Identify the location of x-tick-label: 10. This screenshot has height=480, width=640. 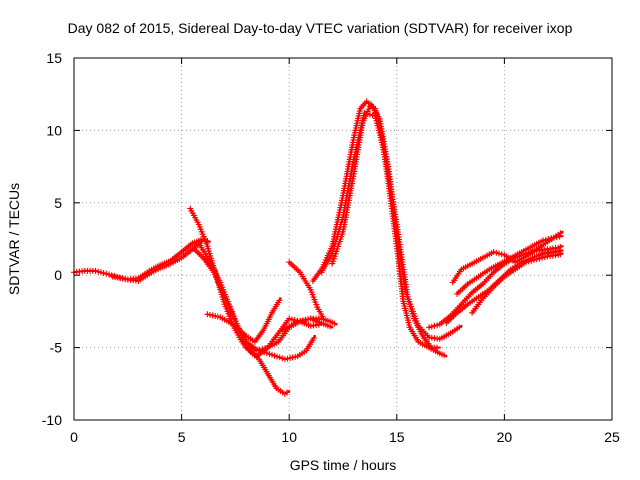
(289, 437).